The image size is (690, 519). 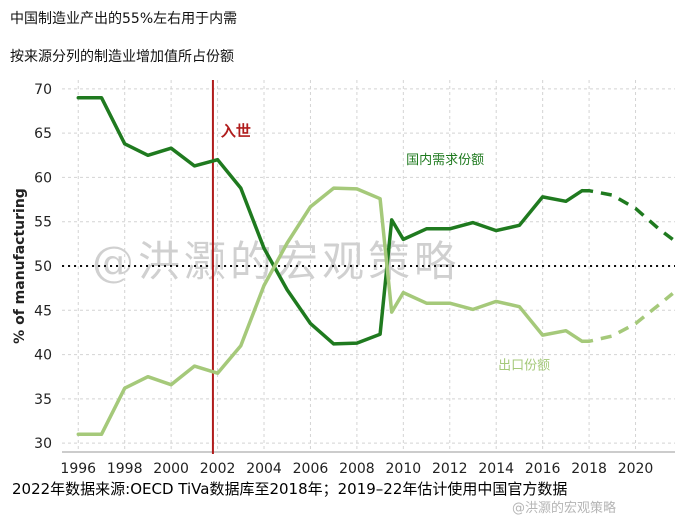 I want to click on y-tick-label: 35, so click(x=43, y=400).